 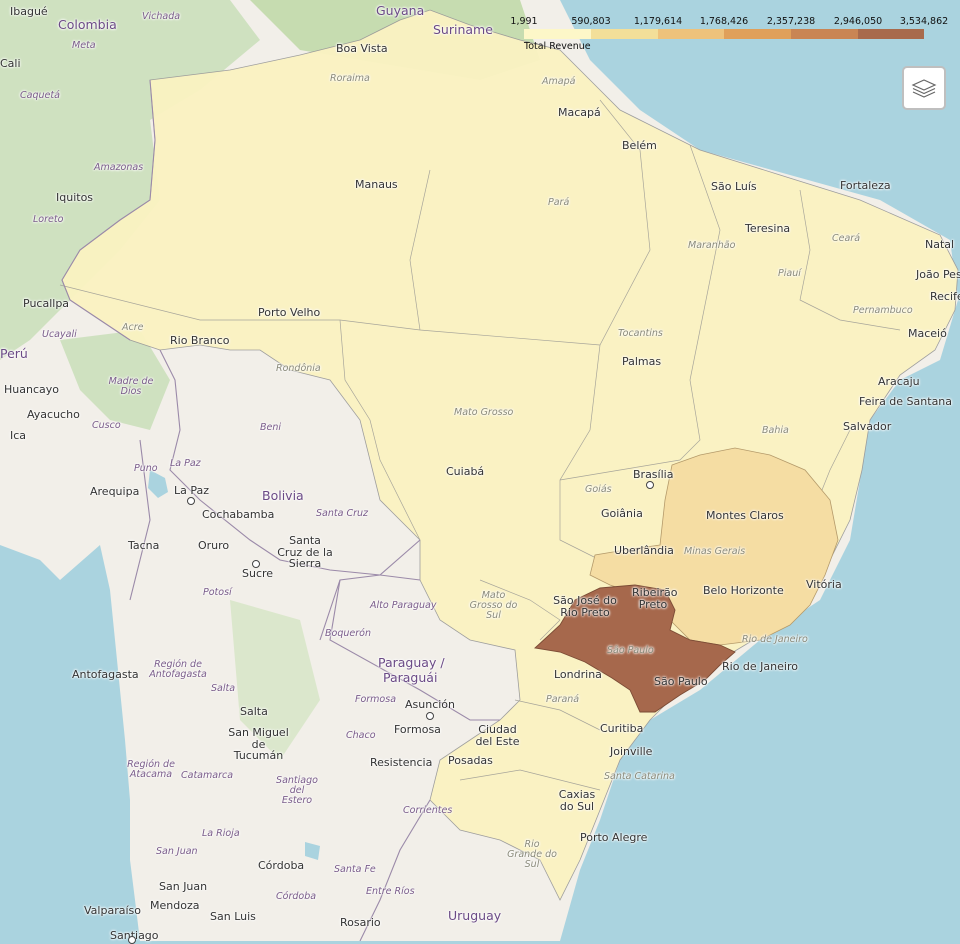 What do you see at coordinates (178, 669) in the screenshot?
I see `region-label: Región de Antofagasta` at bounding box center [178, 669].